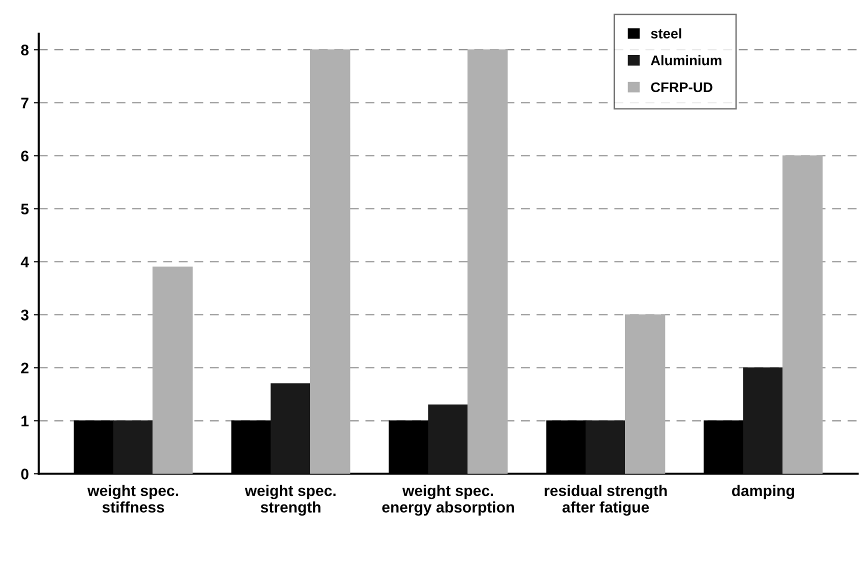  I want to click on x-tick-label: damping, so click(763, 492).